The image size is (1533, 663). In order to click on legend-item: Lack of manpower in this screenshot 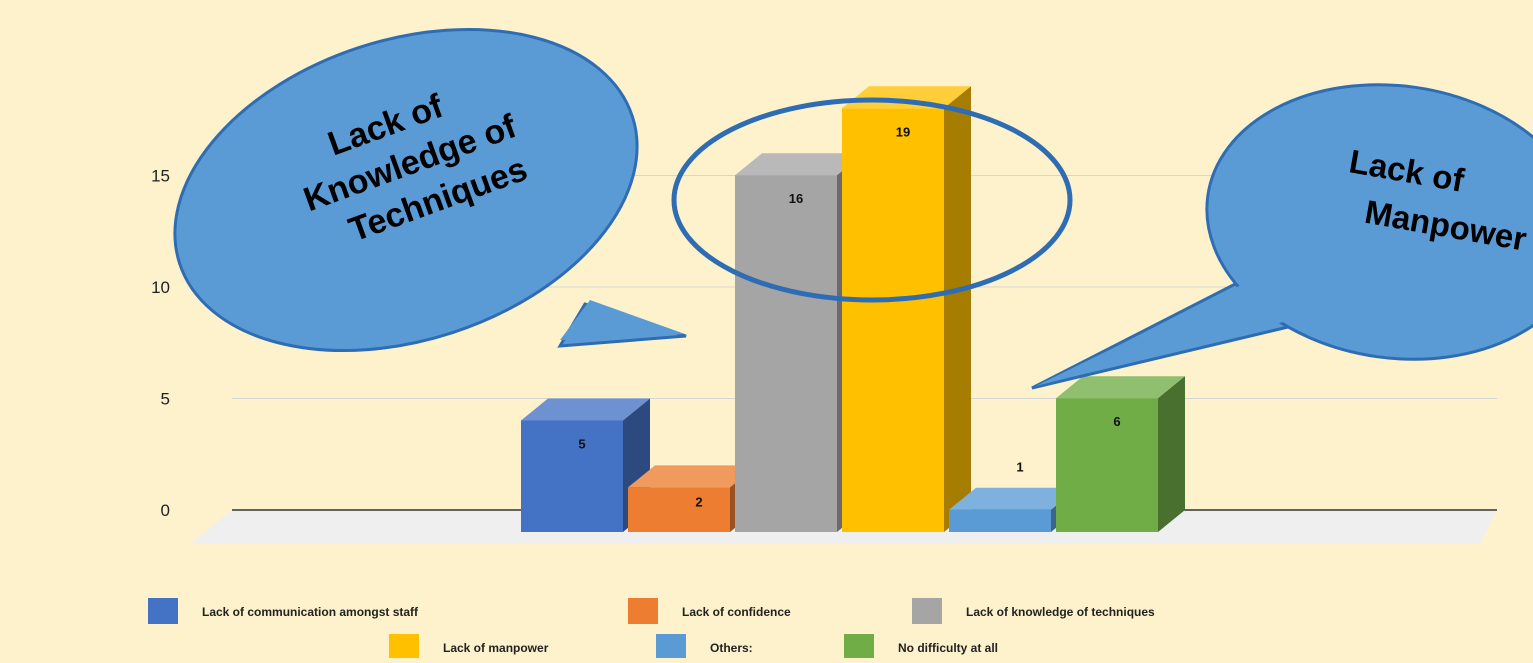, I will do `click(469, 647)`.